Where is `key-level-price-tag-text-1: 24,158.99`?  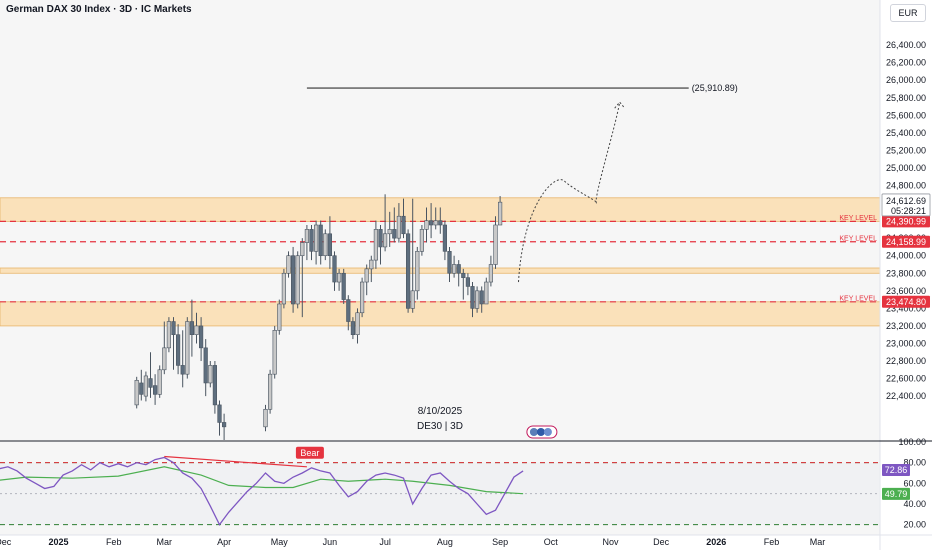
key-level-price-tag-text-1: 24,158.99 is located at coordinates (906, 242).